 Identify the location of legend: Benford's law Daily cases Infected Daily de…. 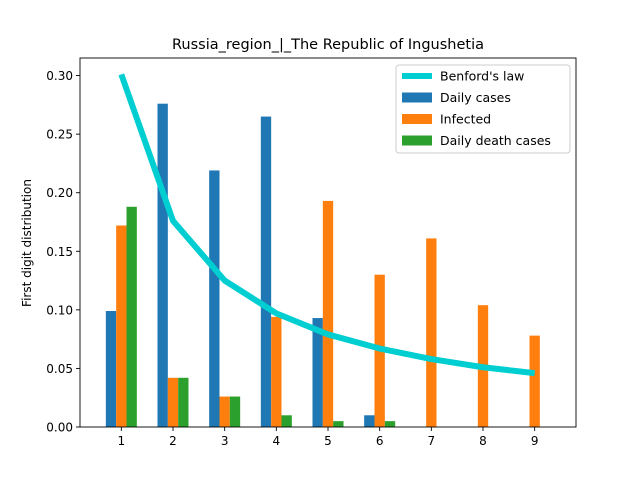
(483, 109).